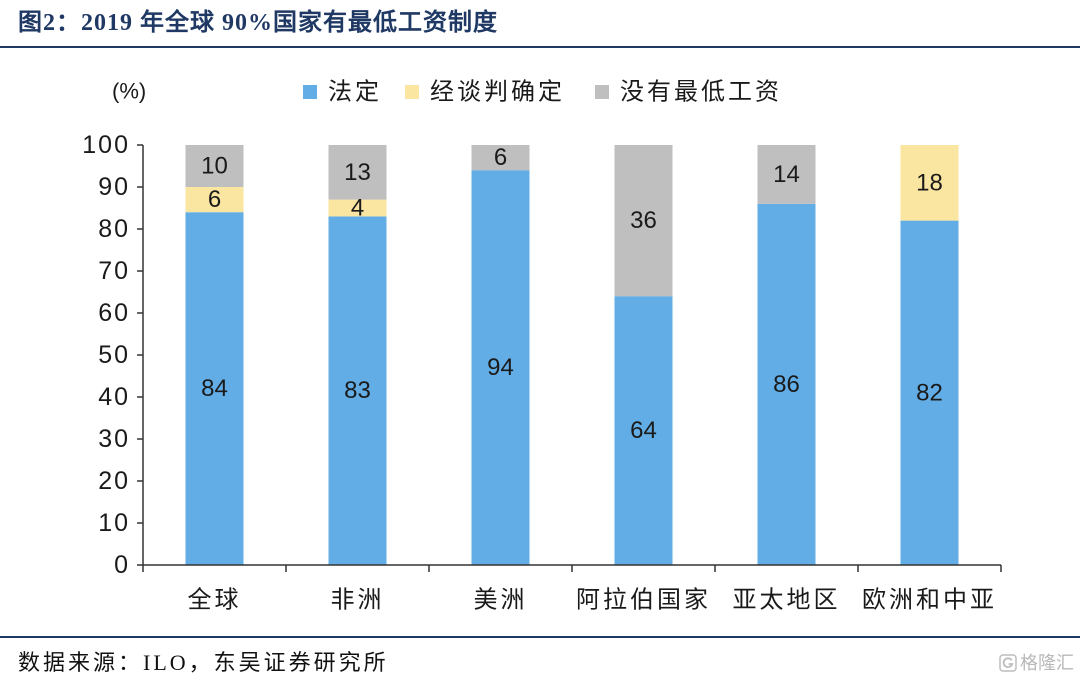 The height and width of the screenshot is (686, 1080). What do you see at coordinates (355, 92) in the screenshot?
I see `legend-label-0: 法定` at bounding box center [355, 92].